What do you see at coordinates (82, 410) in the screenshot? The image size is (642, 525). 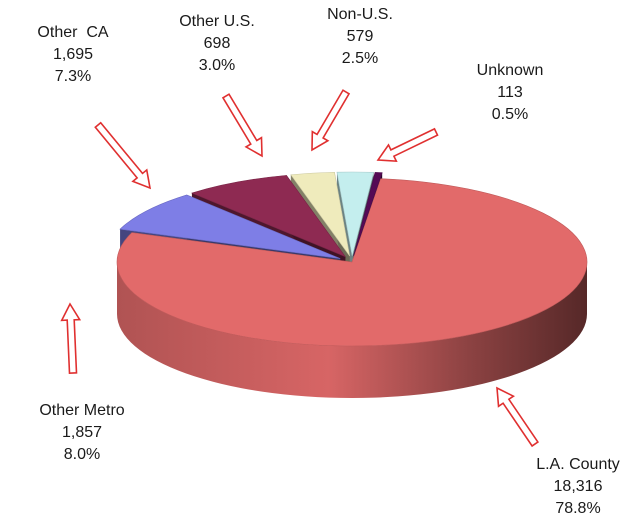 I see `slice-name: Other Metro` at bounding box center [82, 410].